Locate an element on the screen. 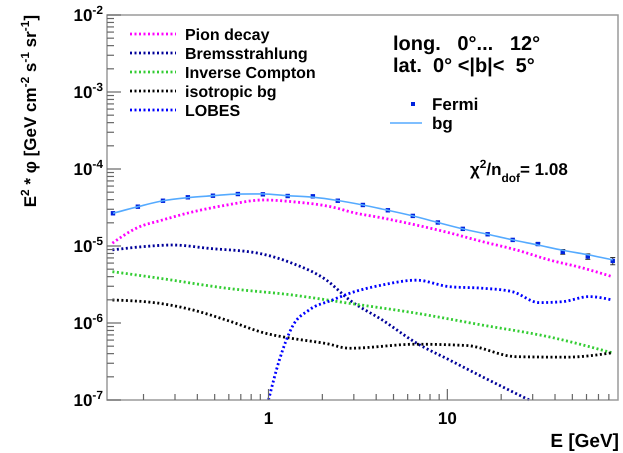  x-tick-label: 1 is located at coordinates (269, 418).